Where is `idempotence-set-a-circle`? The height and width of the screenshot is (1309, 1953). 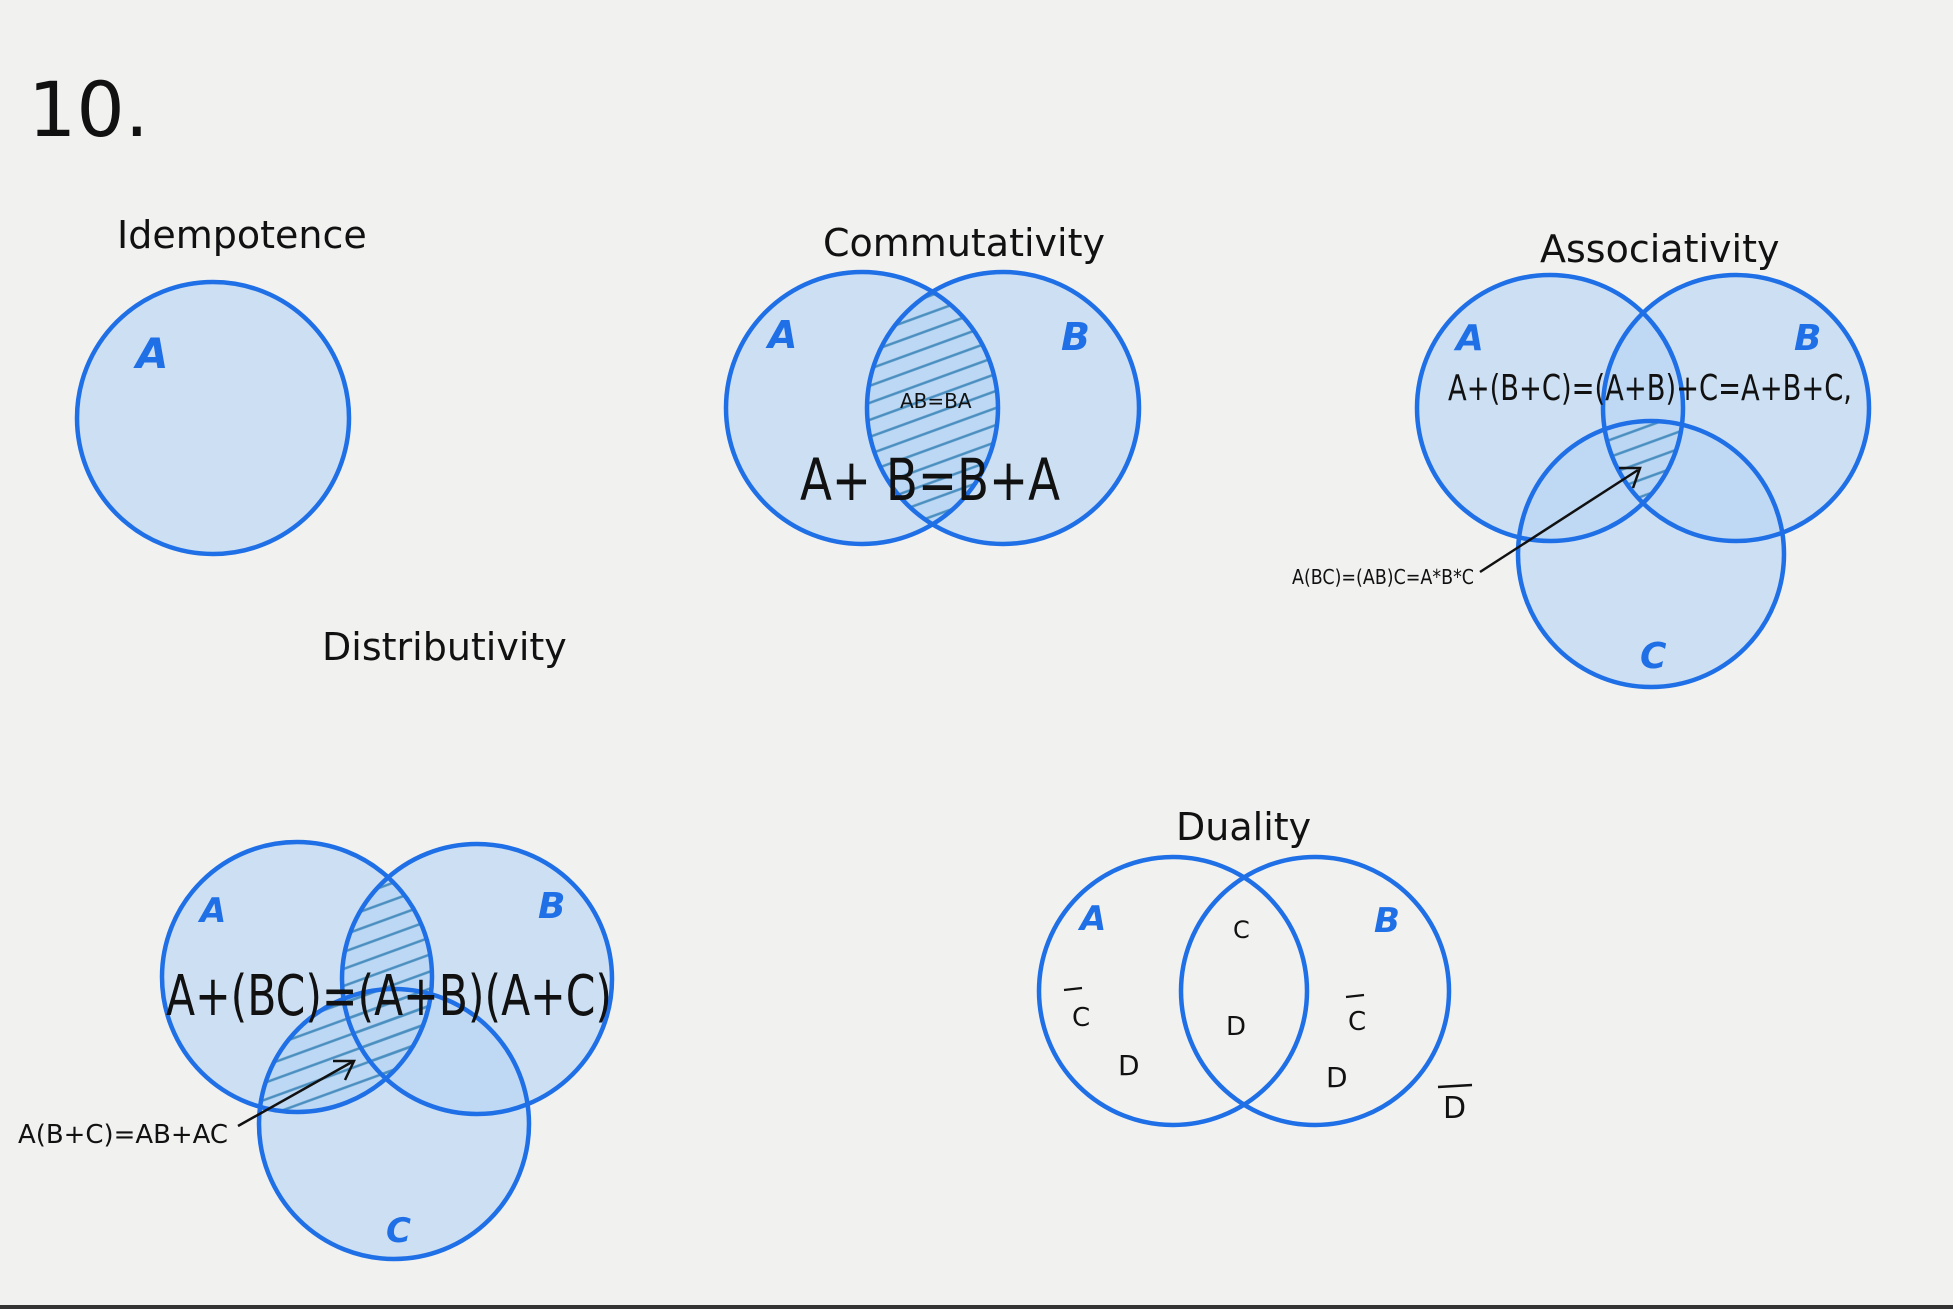
idempotence-set-a-circle is located at coordinates (213, 418).